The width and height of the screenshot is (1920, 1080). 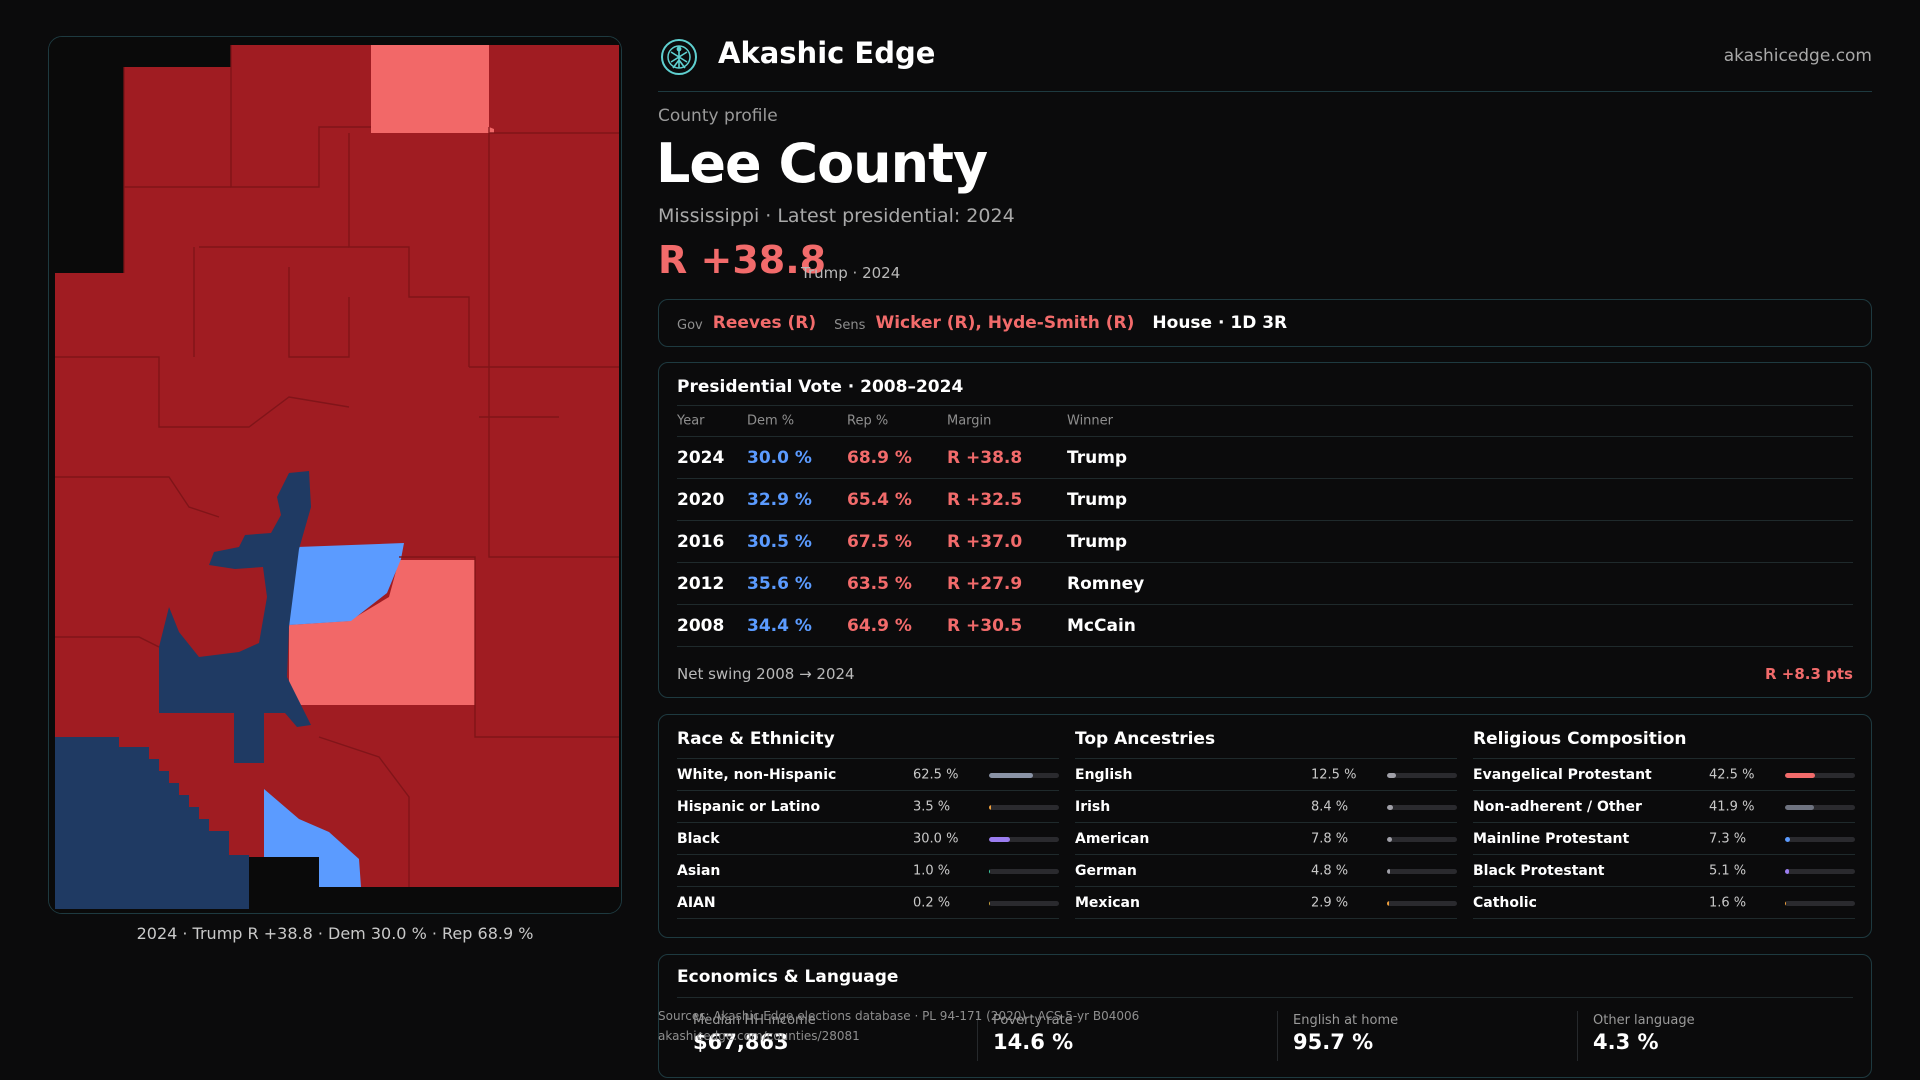 What do you see at coordinates (985, 499) in the screenshot?
I see `margin-cell: R +32.5` at bounding box center [985, 499].